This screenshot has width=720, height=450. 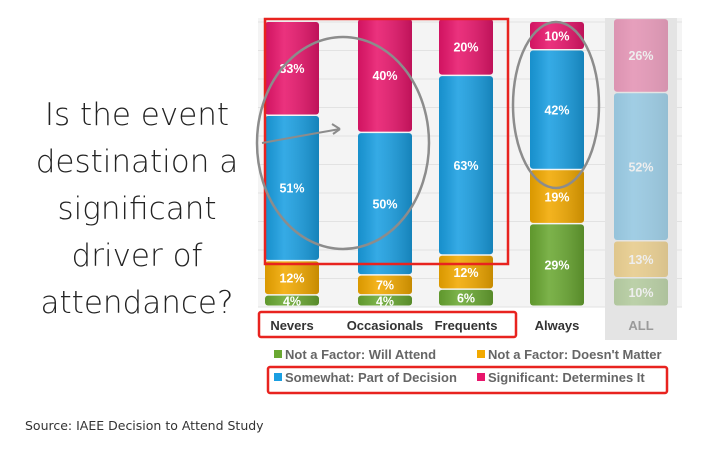 I want to click on bar-value-label: 63%, so click(x=465, y=166).